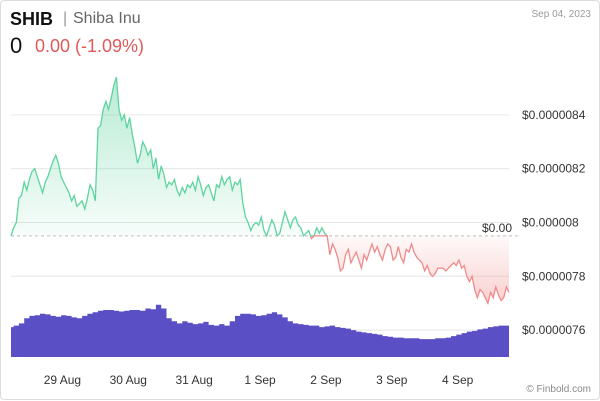 This screenshot has height=401, width=600. I want to click on x-tick-label: 30 Aug, so click(128, 380).